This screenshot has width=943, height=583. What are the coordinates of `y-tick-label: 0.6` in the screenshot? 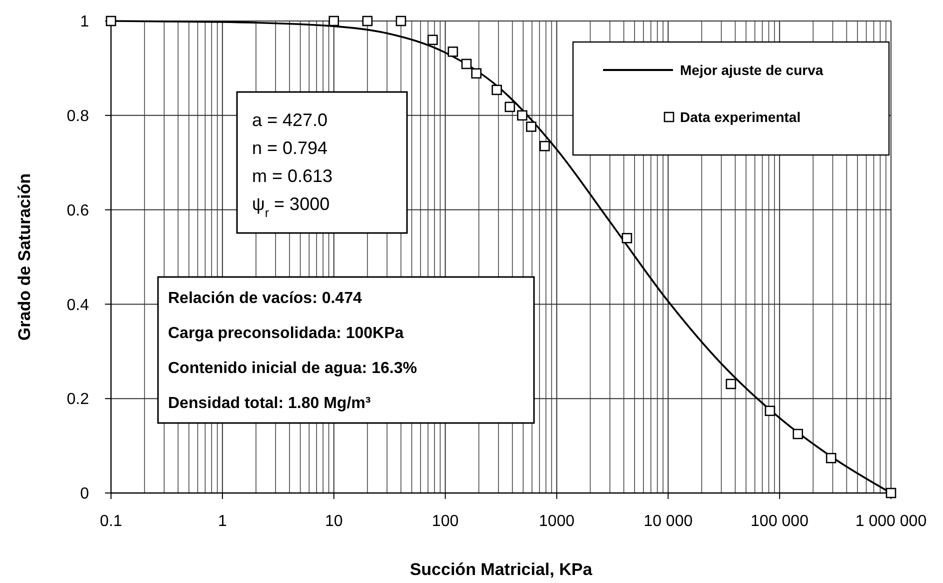 It's located at (78, 211).